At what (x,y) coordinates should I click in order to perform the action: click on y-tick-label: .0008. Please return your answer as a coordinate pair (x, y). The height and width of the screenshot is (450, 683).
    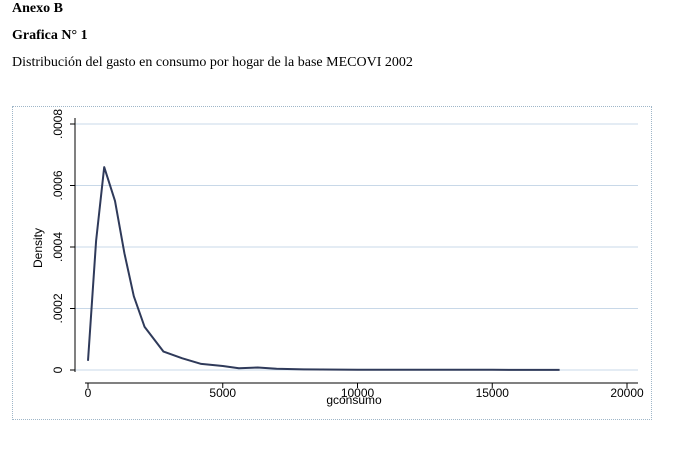
    Looking at the image, I should click on (58, 124).